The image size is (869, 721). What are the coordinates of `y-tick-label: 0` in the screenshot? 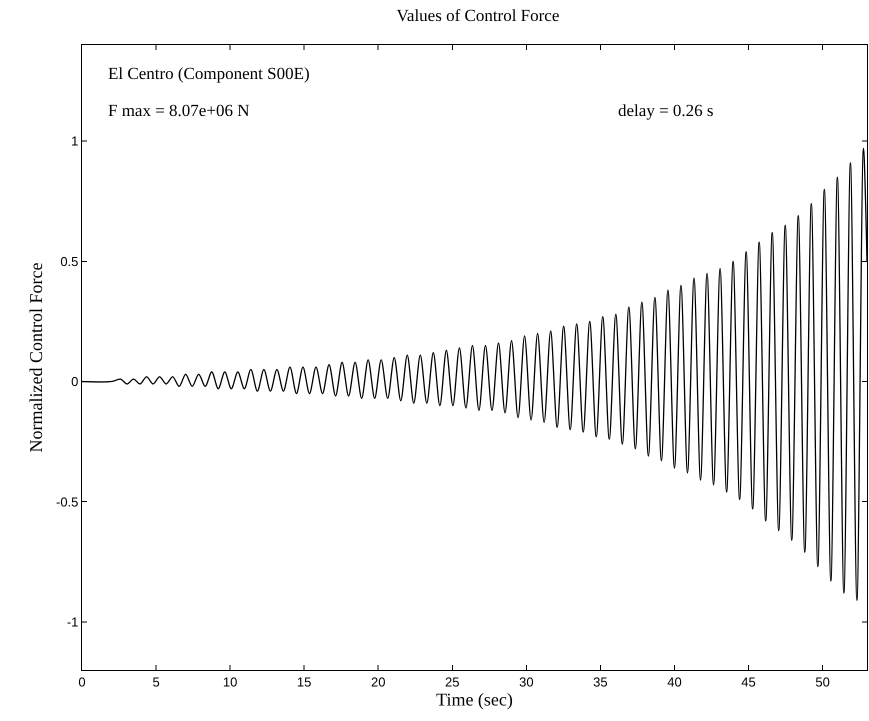 It's located at (74, 382).